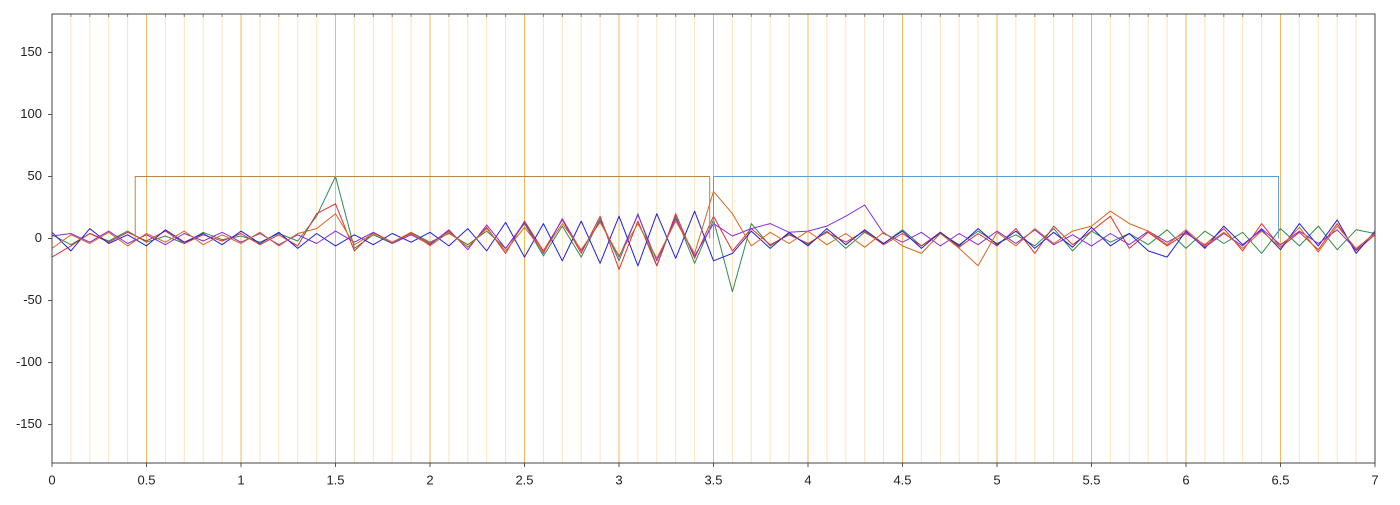 This screenshot has width=1400, height=505. What do you see at coordinates (1185, 479) in the screenshot?
I see `x-tick-label: 6` at bounding box center [1185, 479].